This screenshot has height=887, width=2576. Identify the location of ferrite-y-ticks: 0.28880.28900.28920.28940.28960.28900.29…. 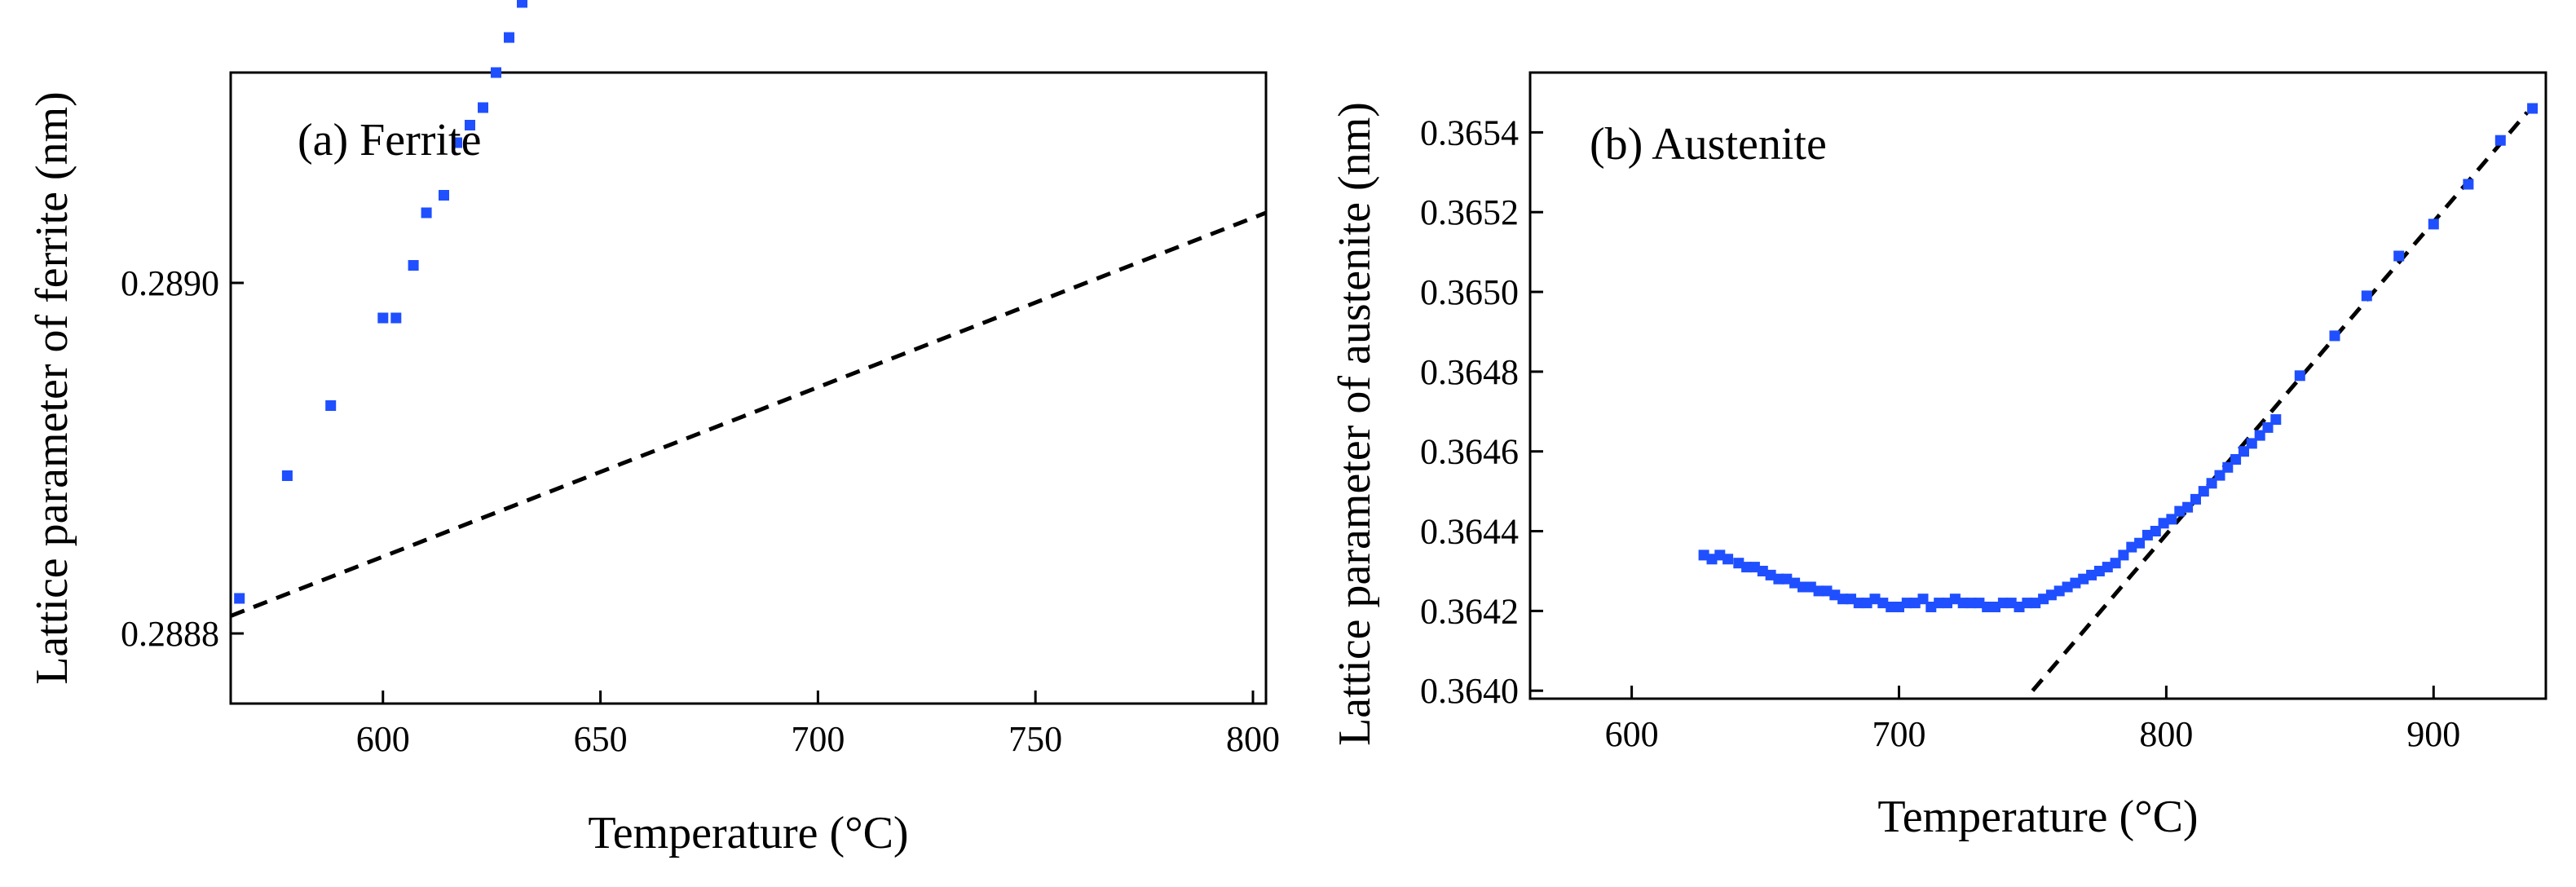
(182, 458).